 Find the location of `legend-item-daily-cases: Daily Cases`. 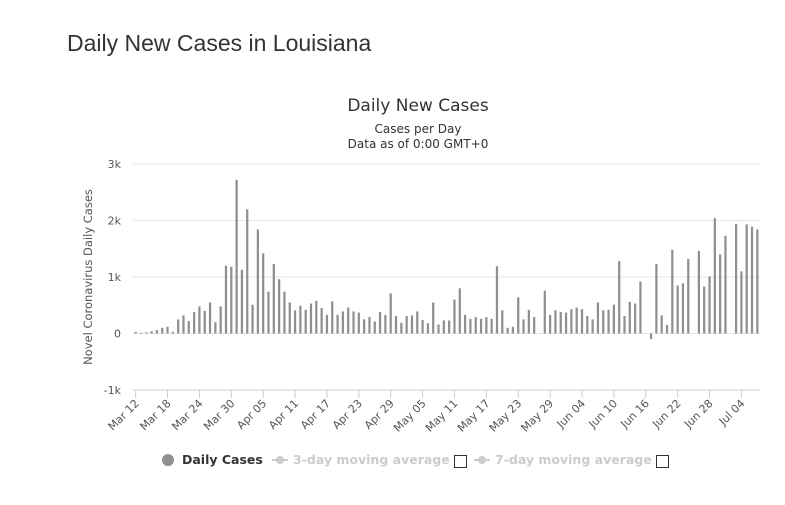

legend-item-daily-cases: Daily Cases is located at coordinates (212, 459).